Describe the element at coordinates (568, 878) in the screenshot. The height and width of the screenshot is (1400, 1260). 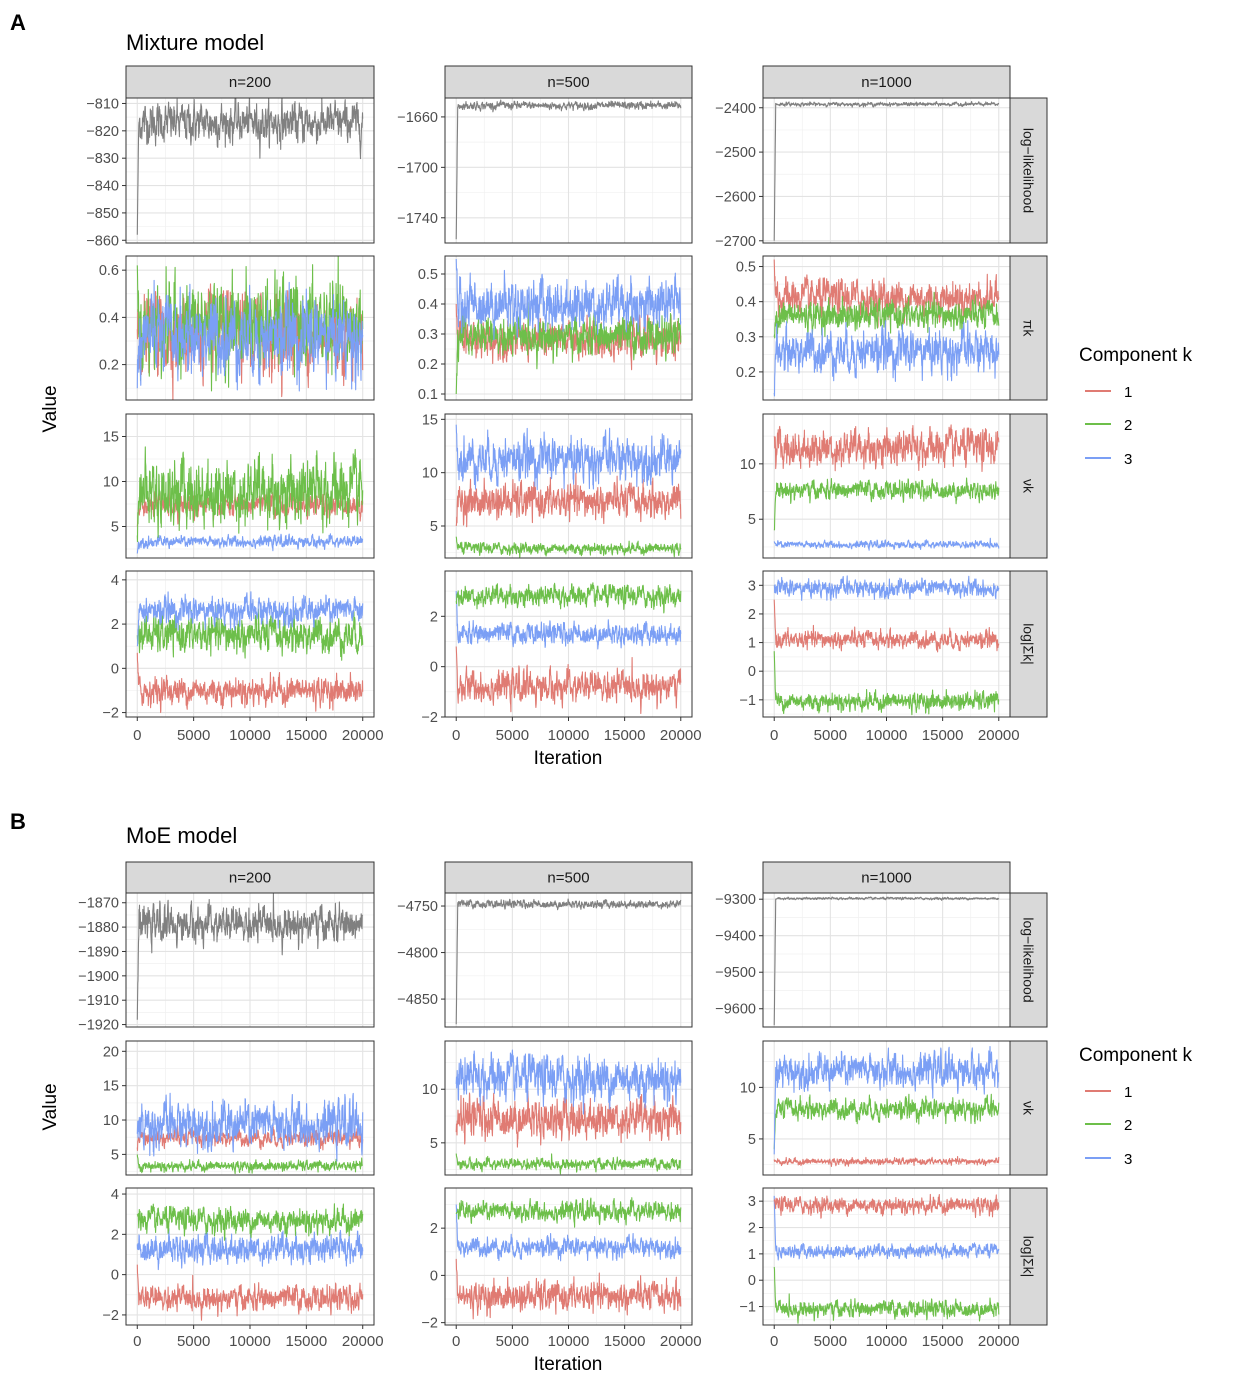
I see `column-strip-label: n=500` at that location.